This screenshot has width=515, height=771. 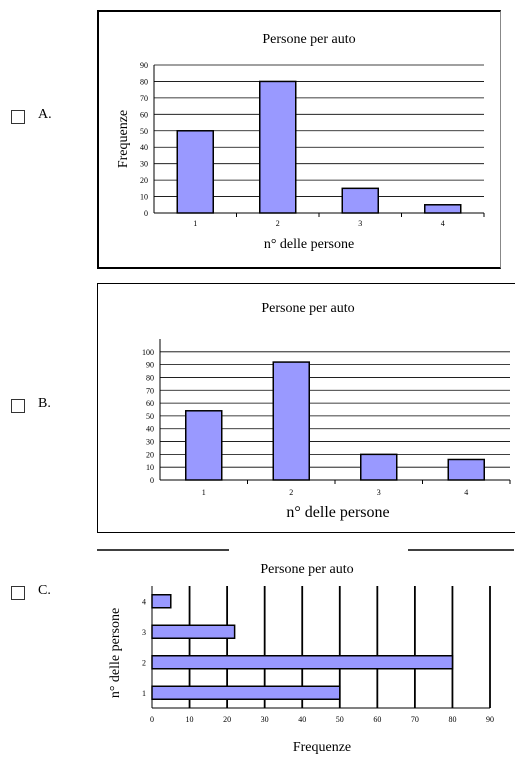 What do you see at coordinates (144, 662) in the screenshot?
I see `y-tick-label: 2` at bounding box center [144, 662].